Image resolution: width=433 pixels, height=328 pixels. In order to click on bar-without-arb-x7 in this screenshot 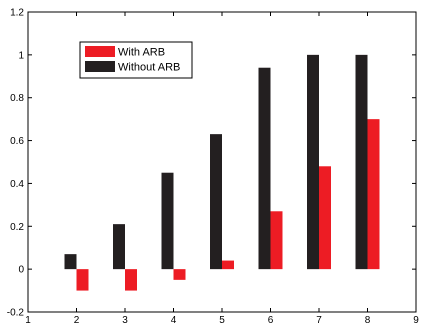, I will do `click(313, 162)`.